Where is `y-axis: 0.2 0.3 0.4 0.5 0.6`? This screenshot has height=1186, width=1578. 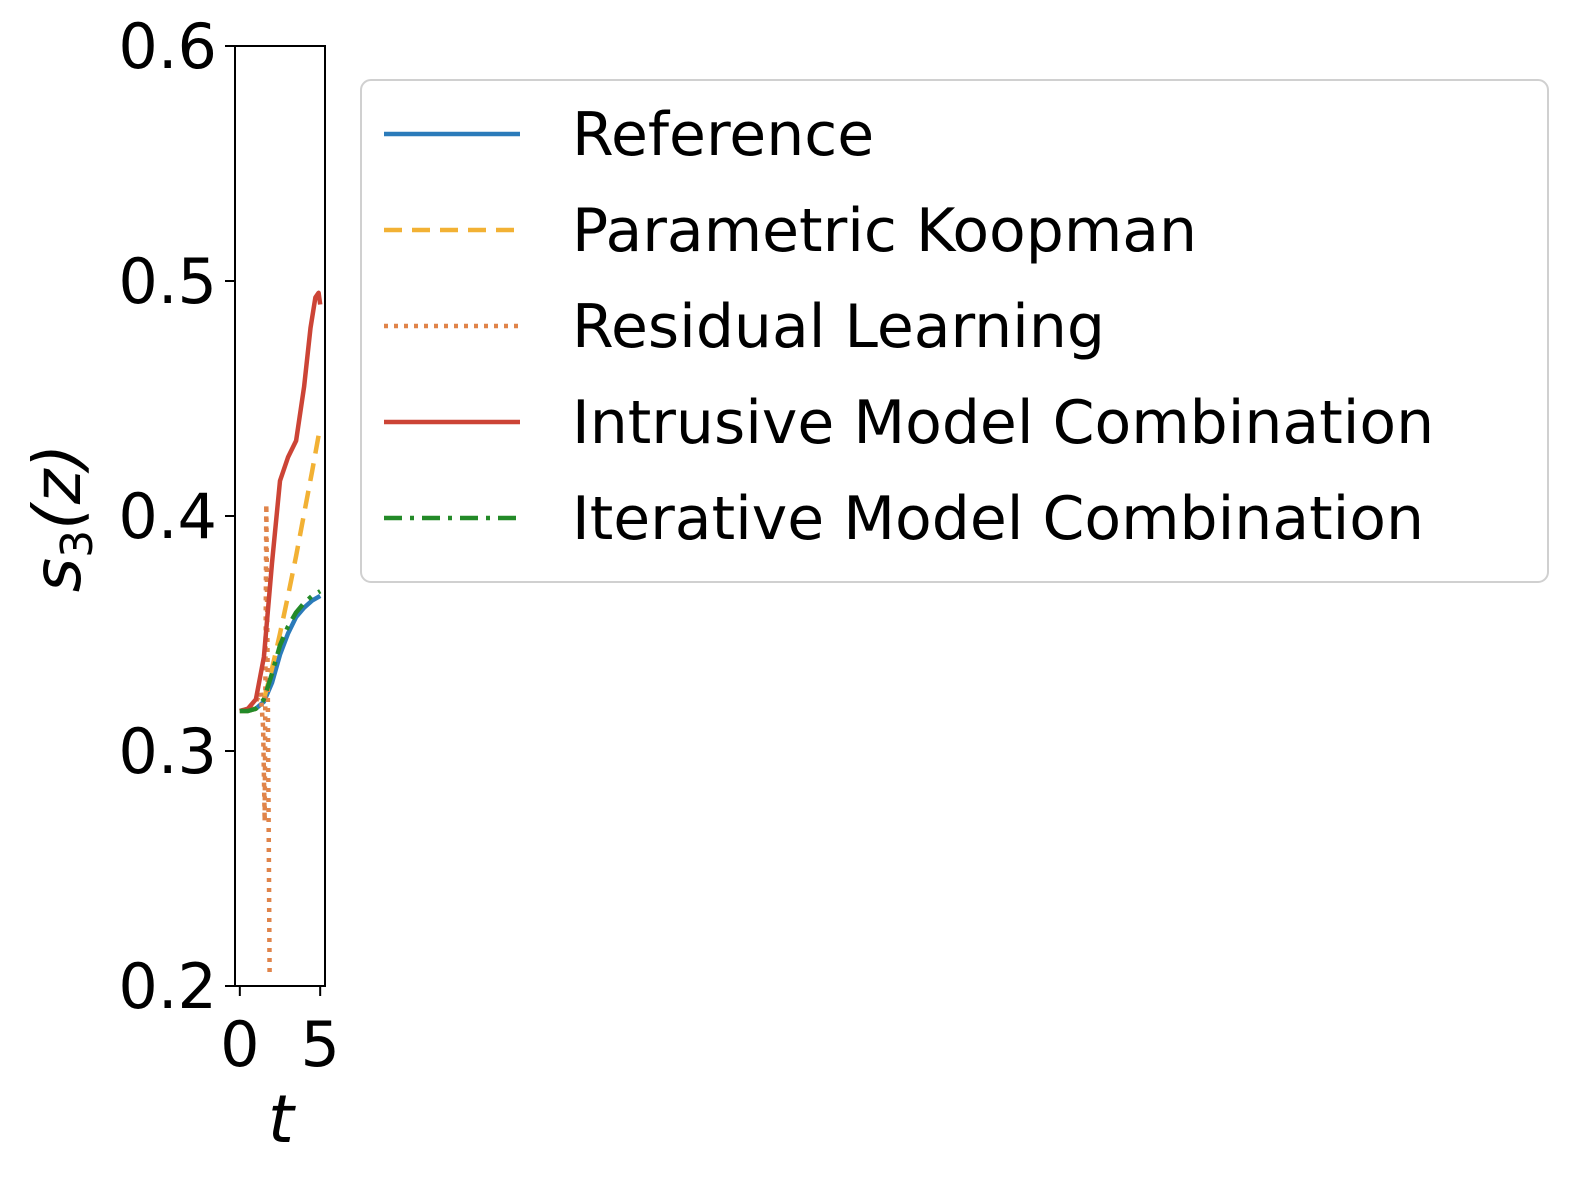
y-axis: 0.2 0.3 0.4 0.5 0.6 is located at coordinates (176, 516).